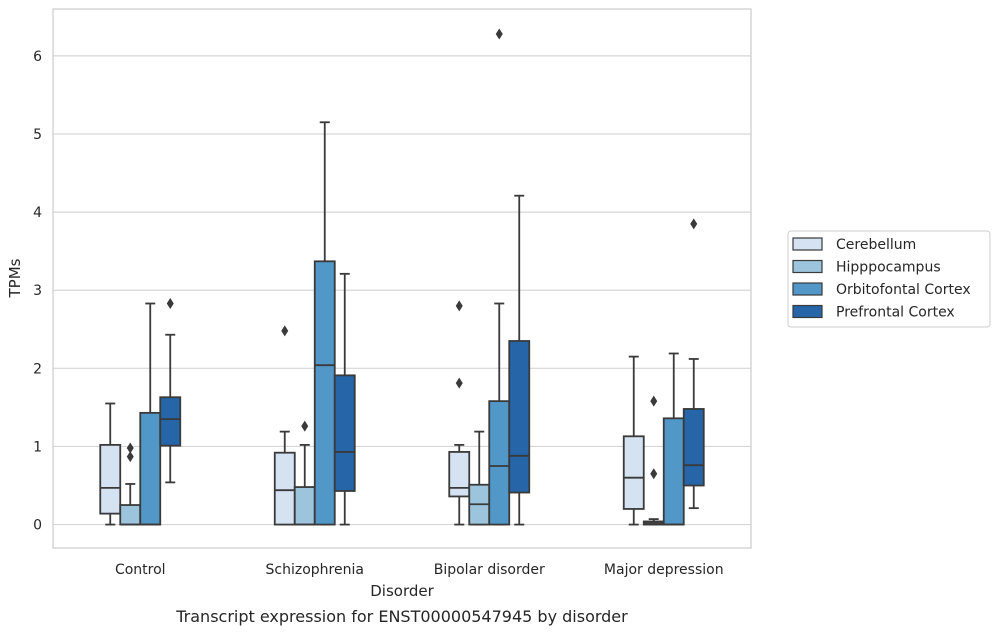  What do you see at coordinates (402, 591) in the screenshot?
I see `x-axis-label: Disorder` at bounding box center [402, 591].